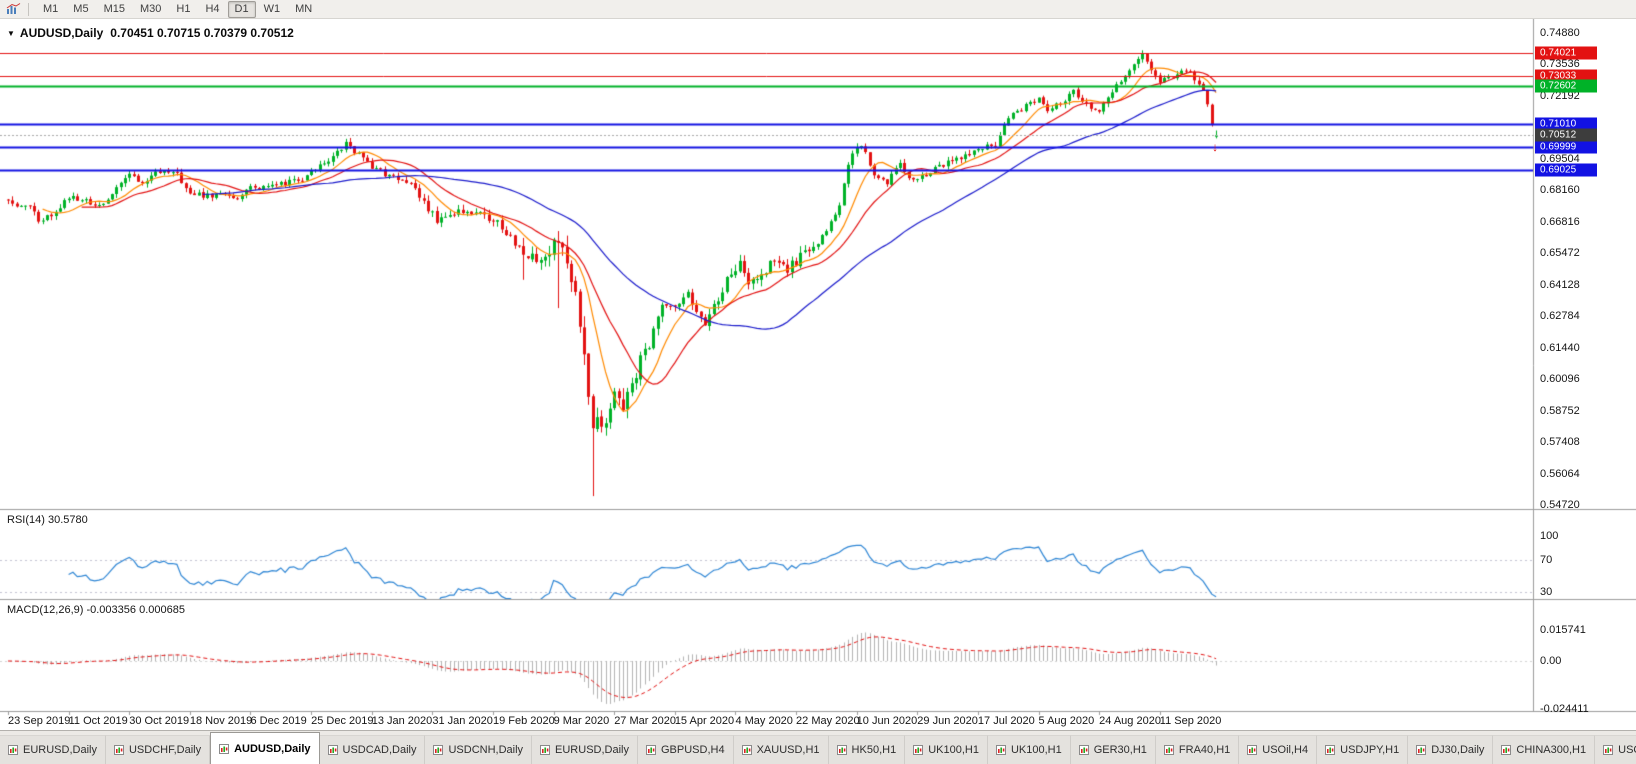 The width and height of the screenshot is (1636, 764). I want to click on chart-tab-usdchf-daily: USDCHF,Daily, so click(158, 749).